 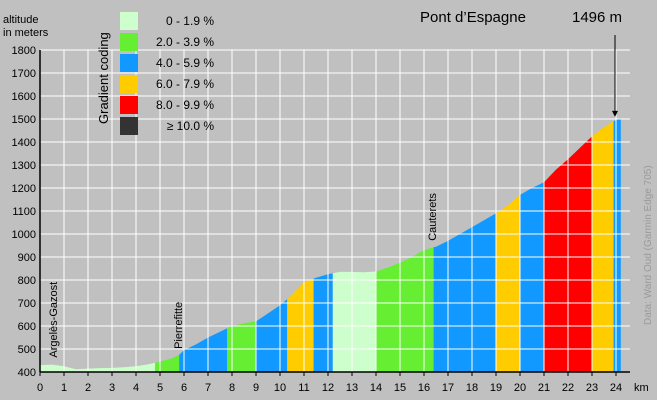 I want to click on chart-title: Pont d’Espagne, so click(x=473, y=17).